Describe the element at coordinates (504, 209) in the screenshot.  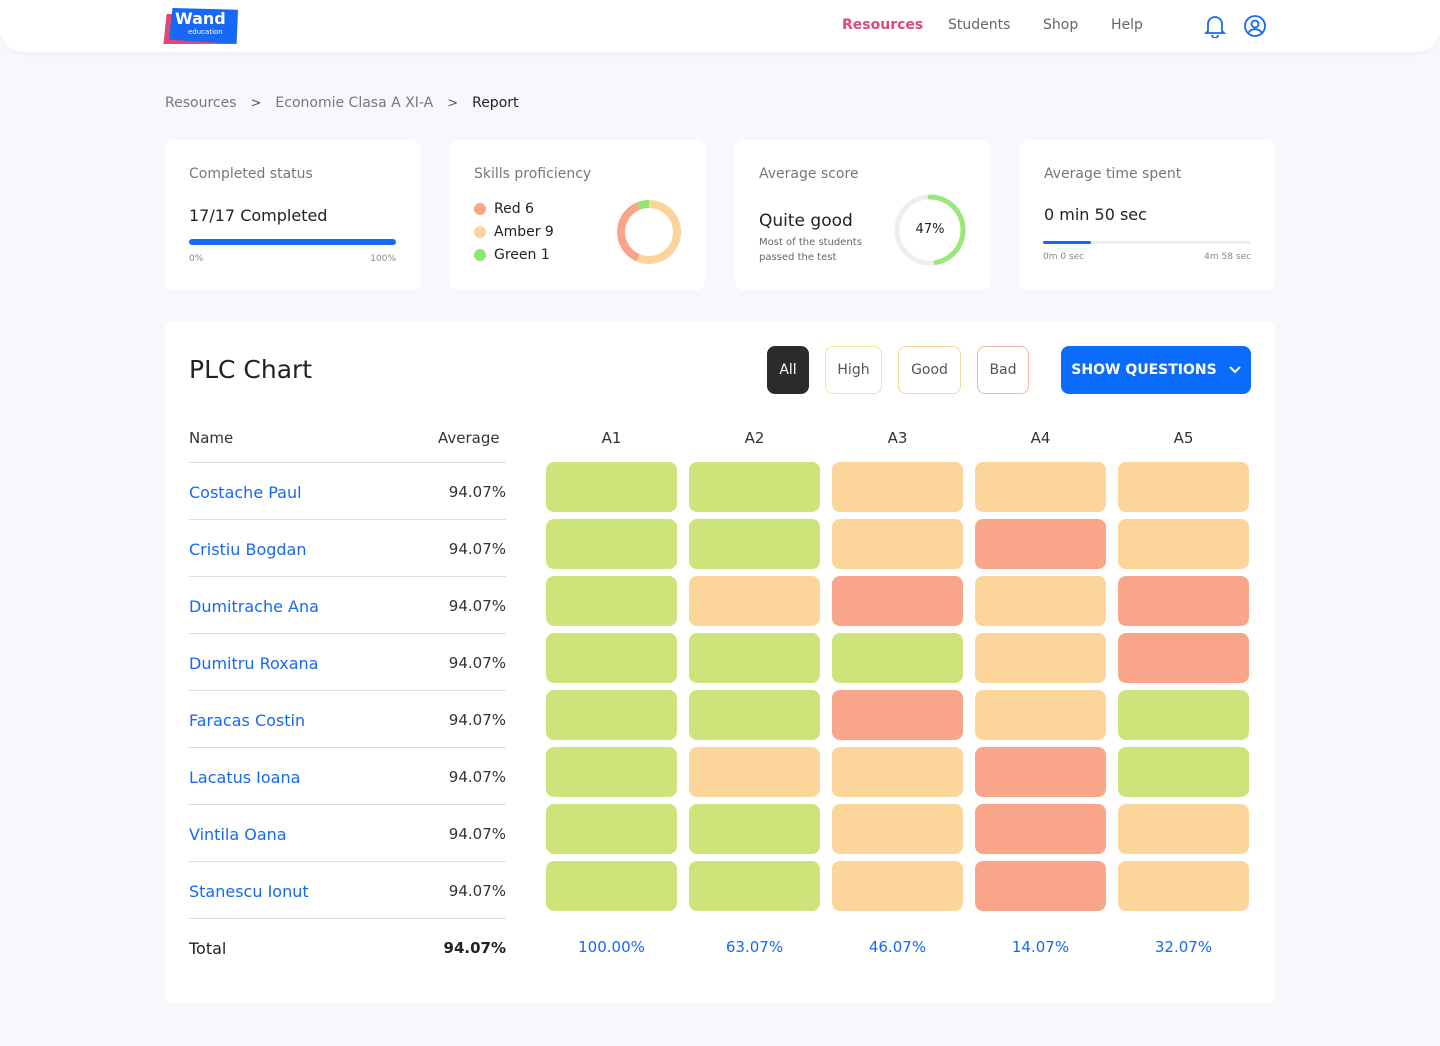
I see `legend-red: Red 6` at that location.